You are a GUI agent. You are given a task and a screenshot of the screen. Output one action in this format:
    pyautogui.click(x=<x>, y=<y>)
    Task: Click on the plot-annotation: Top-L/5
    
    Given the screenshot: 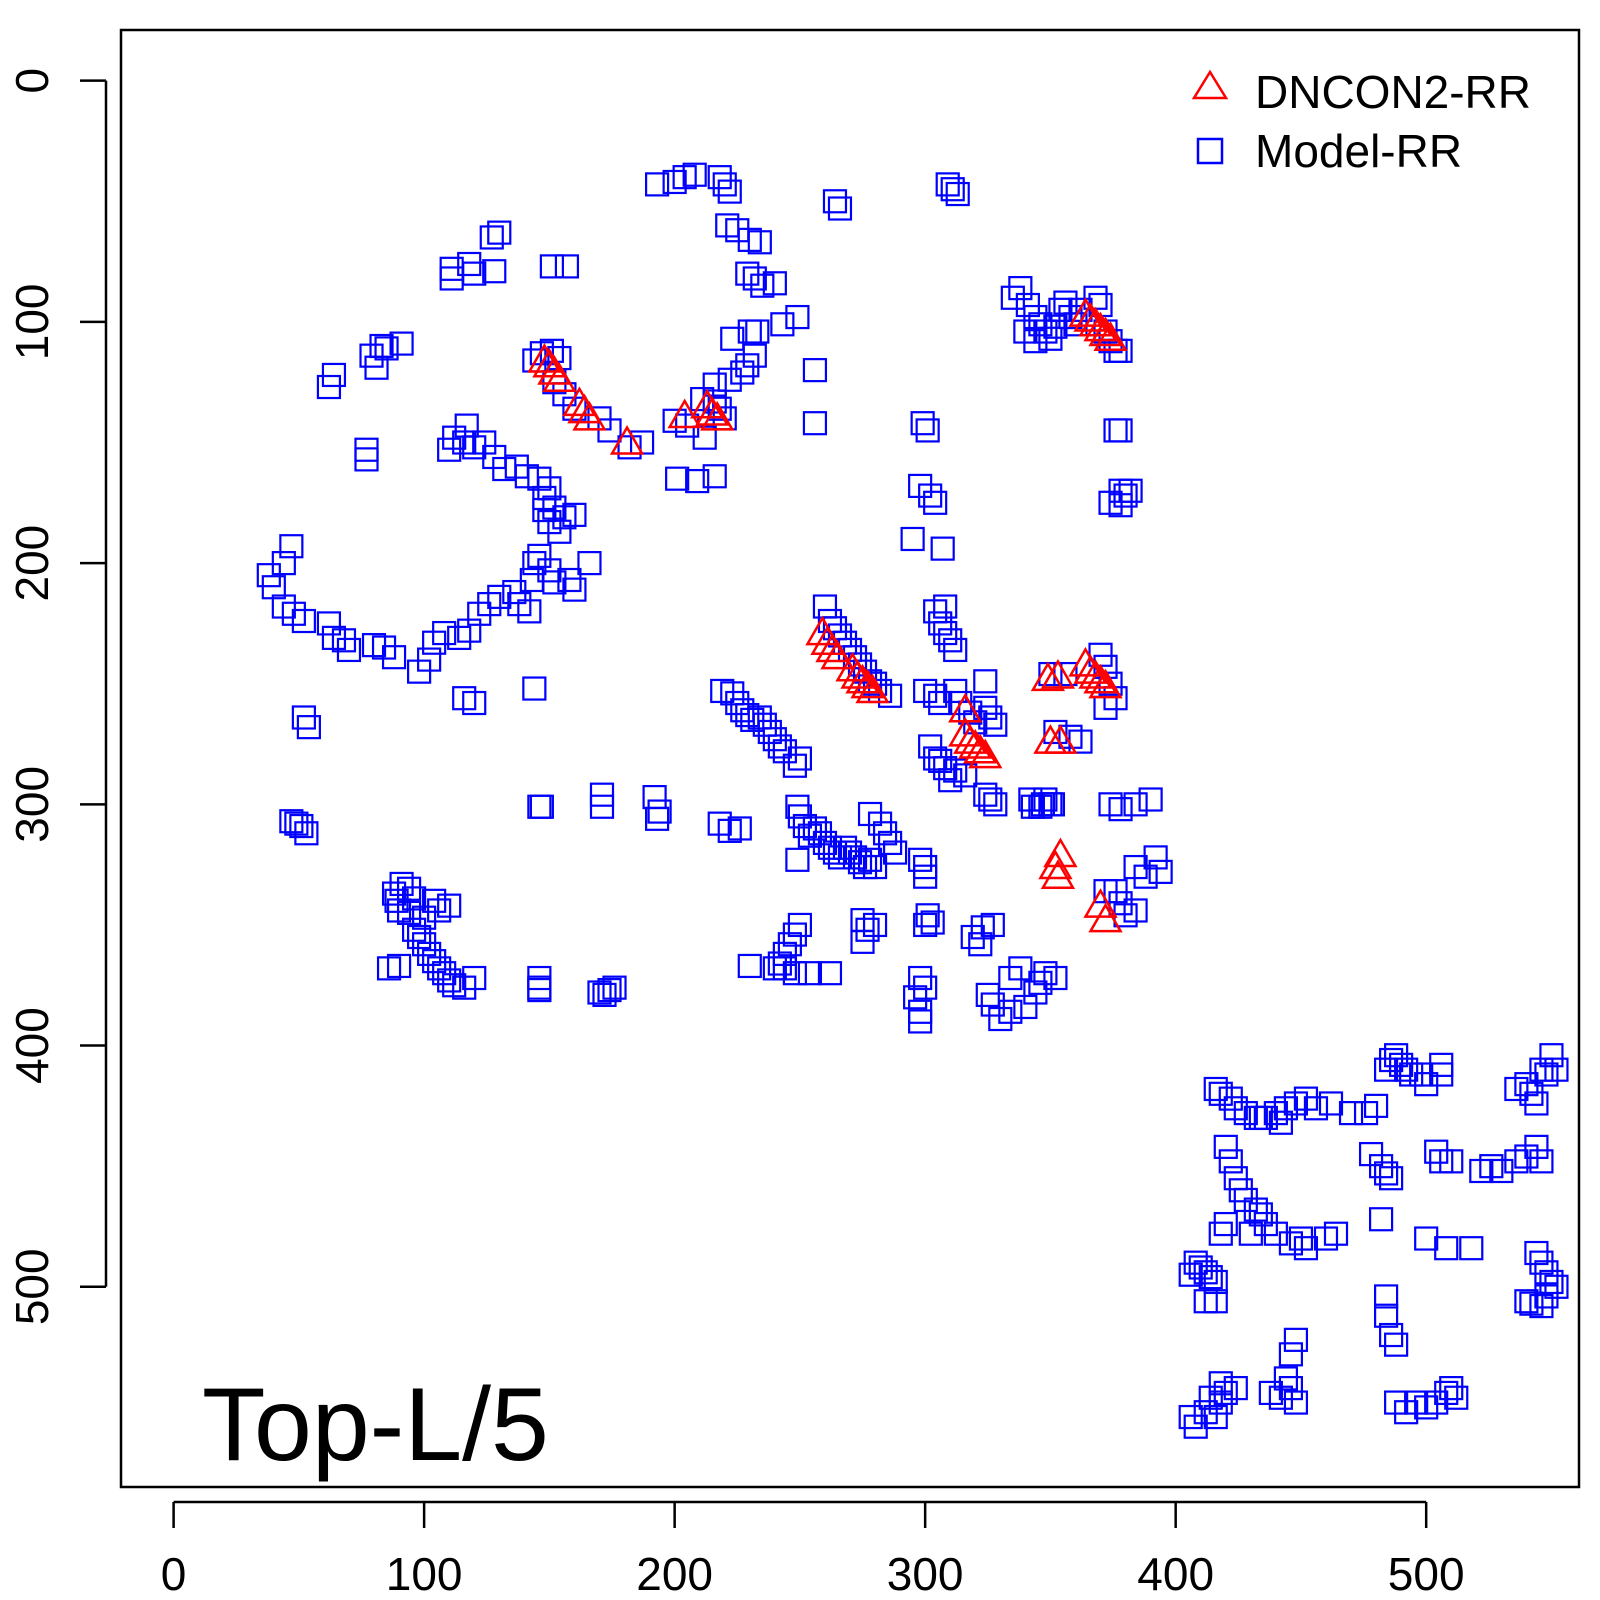 What is the action you would take?
    pyautogui.click(x=375, y=1425)
    